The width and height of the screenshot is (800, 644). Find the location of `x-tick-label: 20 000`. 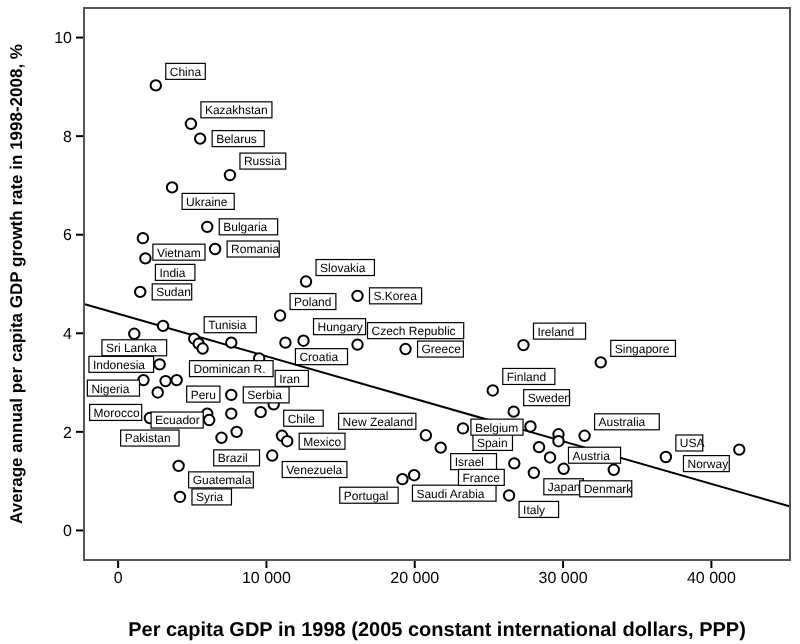

x-tick-label: 20 000 is located at coordinates (415, 578).